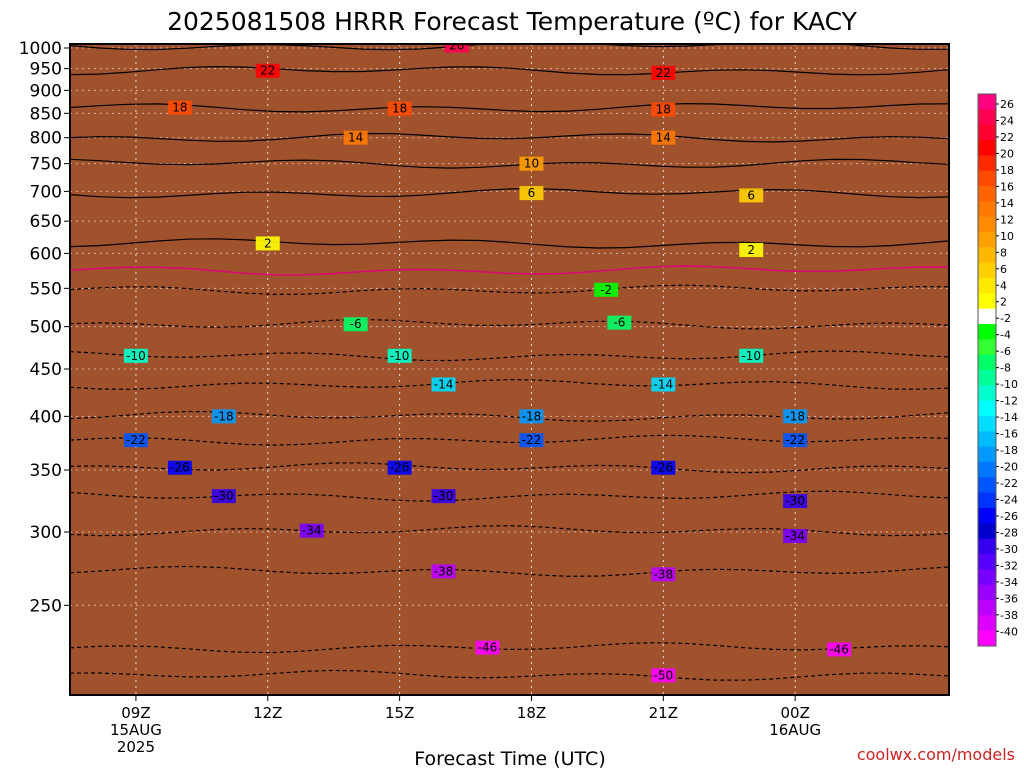 The width and height of the screenshot is (1024, 768). Describe the element at coordinates (46, 70) in the screenshot. I see `y-tick-label: 950` at that location.